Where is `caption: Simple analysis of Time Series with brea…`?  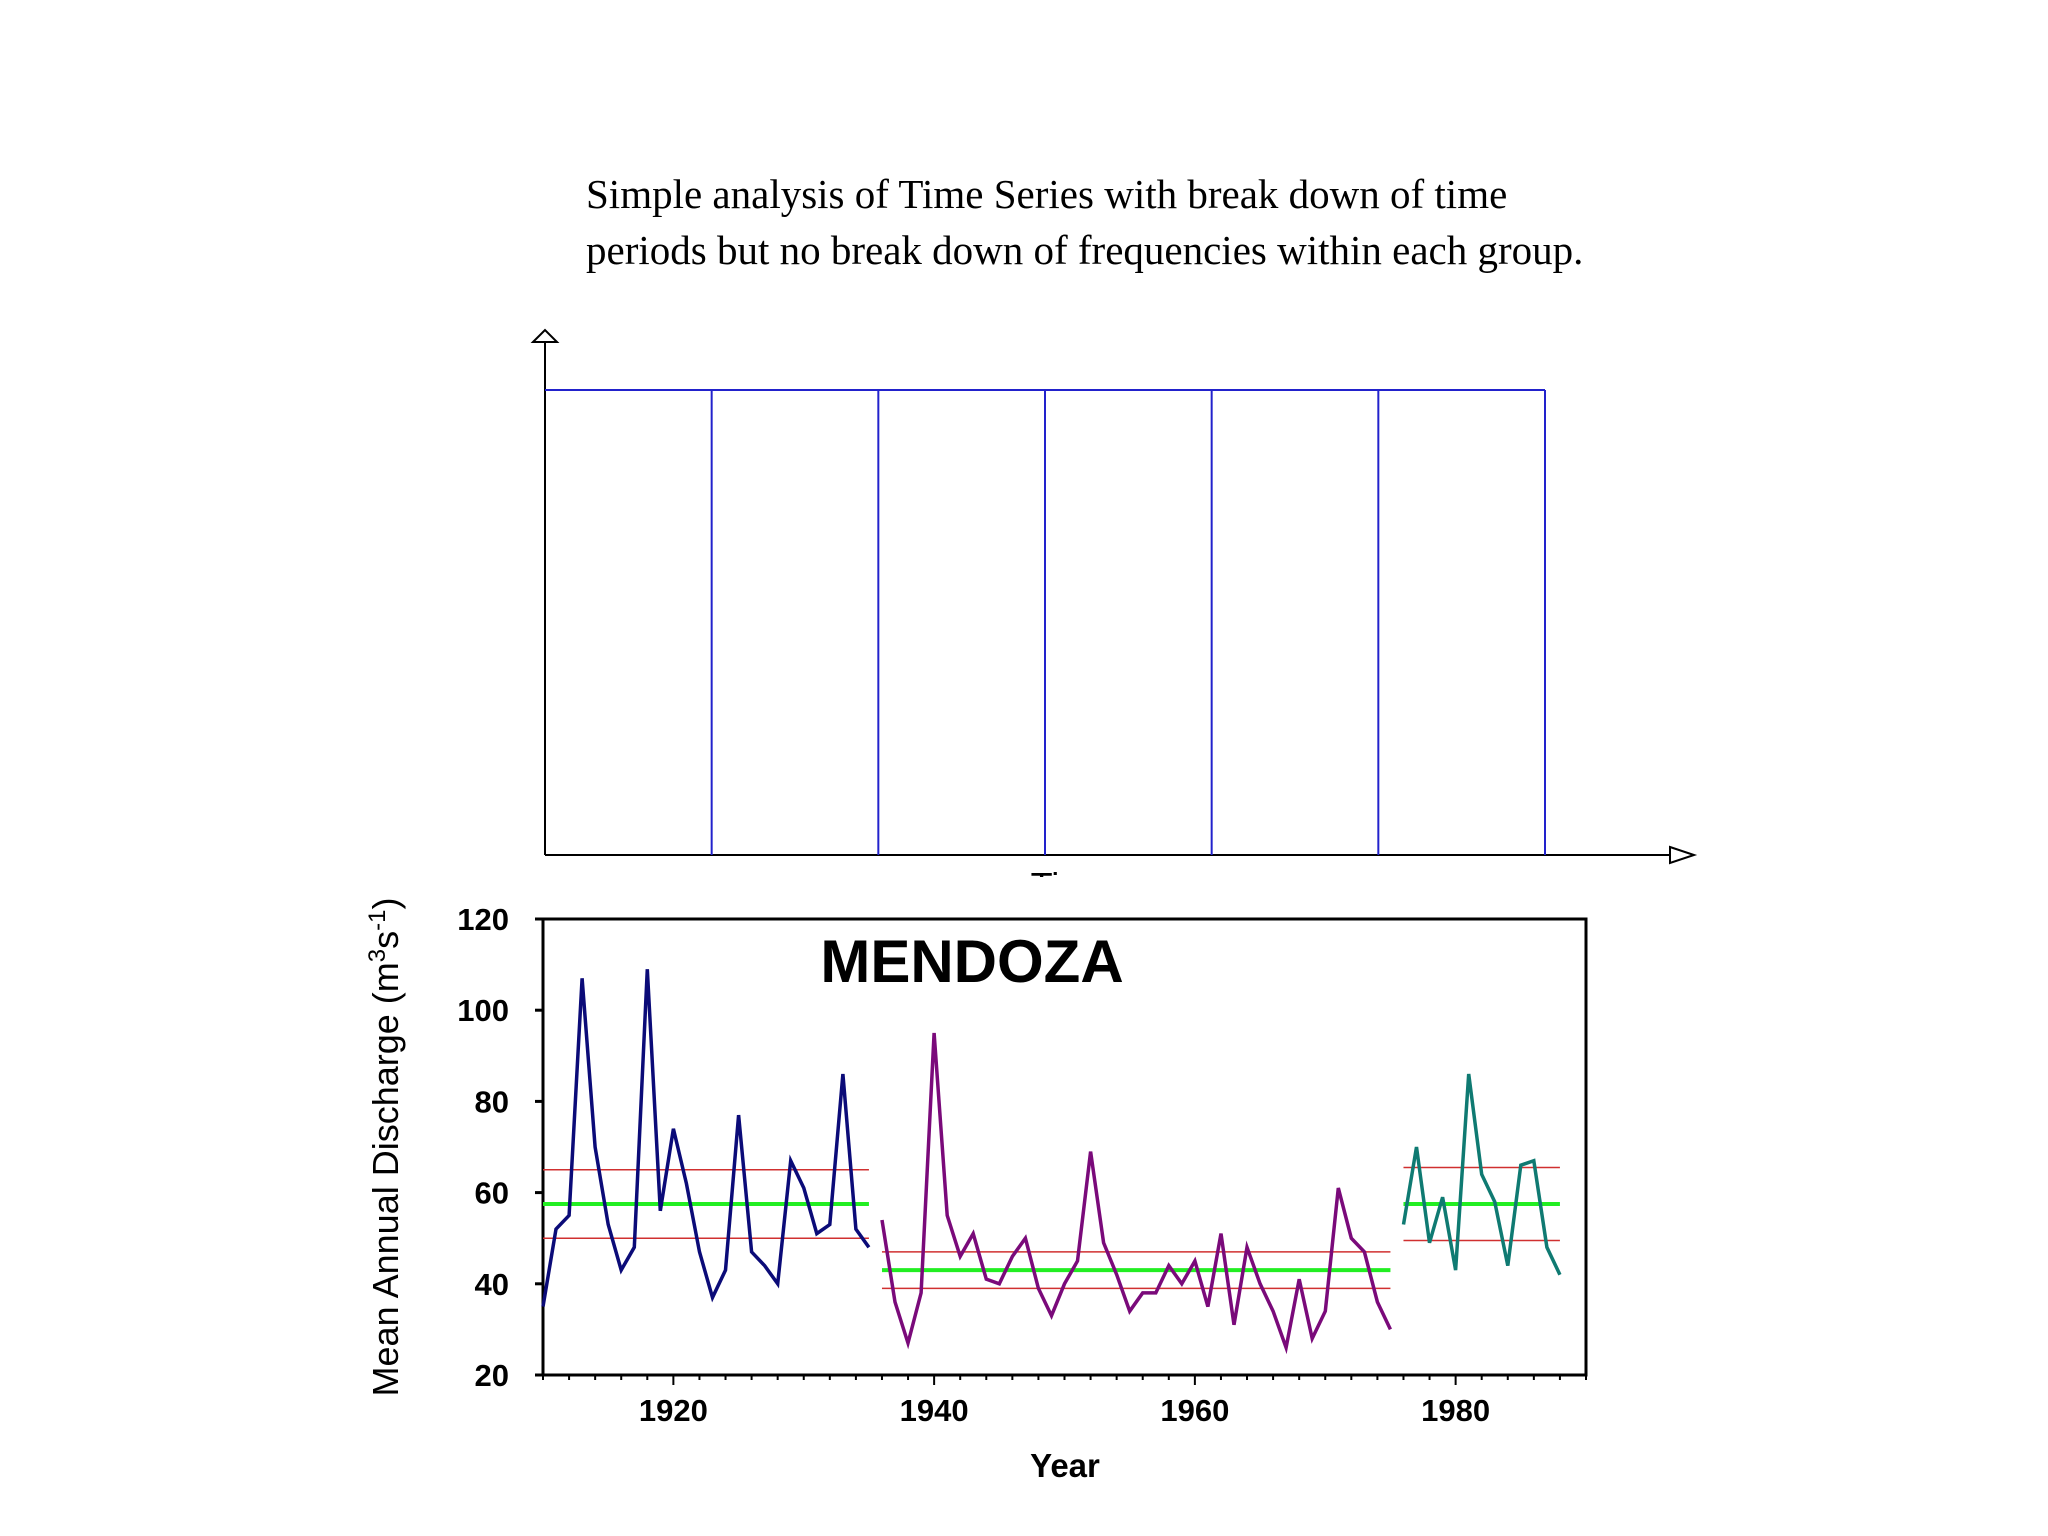 caption: Simple analysis of Time Series with brea… is located at coordinates (1186, 222).